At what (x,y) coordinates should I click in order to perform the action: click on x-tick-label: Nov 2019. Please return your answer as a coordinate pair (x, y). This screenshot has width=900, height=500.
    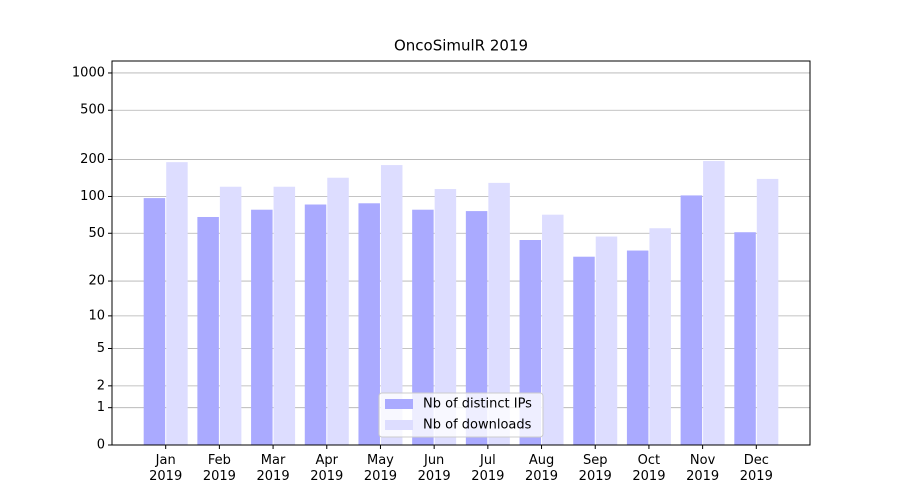
    Looking at the image, I should click on (703, 468).